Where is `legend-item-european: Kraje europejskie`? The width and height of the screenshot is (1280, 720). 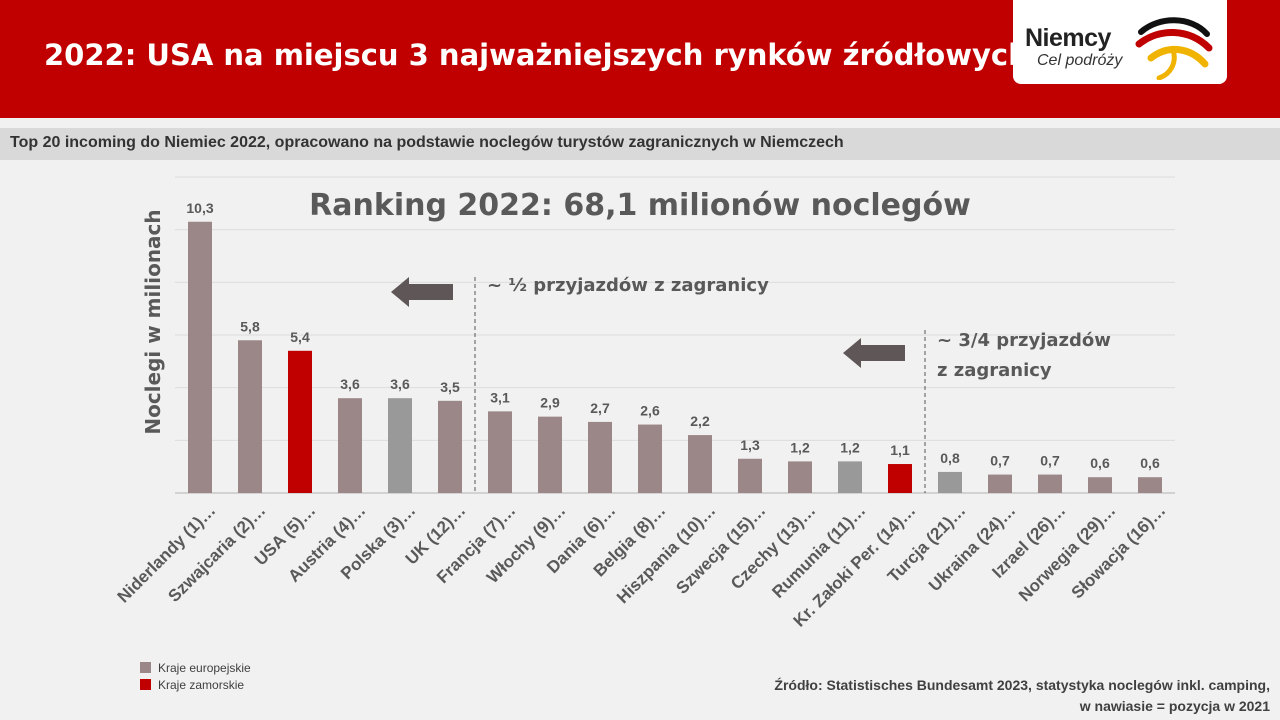 legend-item-european: Kraje europejskie is located at coordinates (195, 667).